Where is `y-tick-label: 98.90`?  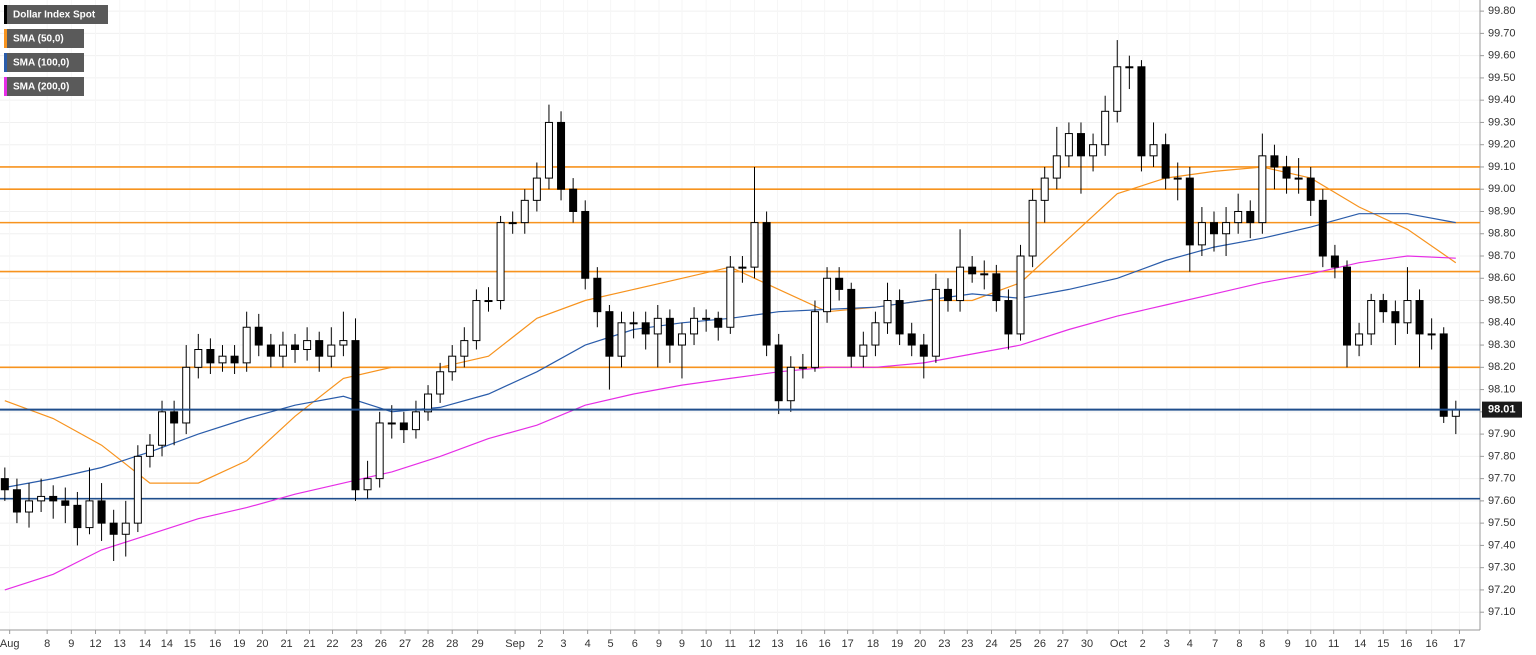 y-tick-label: 98.90 is located at coordinates (1502, 211).